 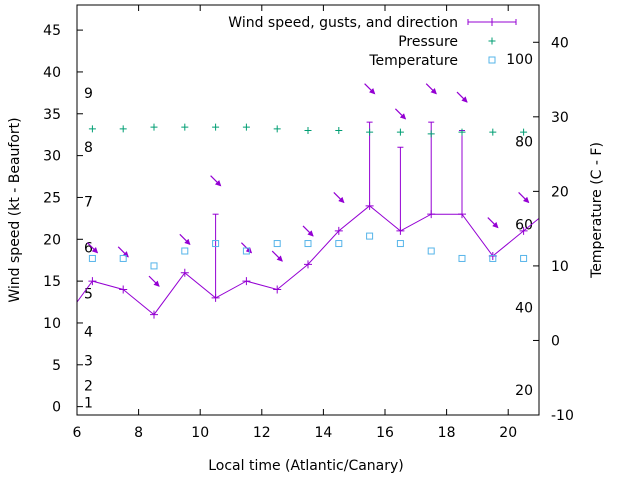 What do you see at coordinates (56, 408) in the screenshot?
I see `y-left-tick-label: 0` at bounding box center [56, 408].